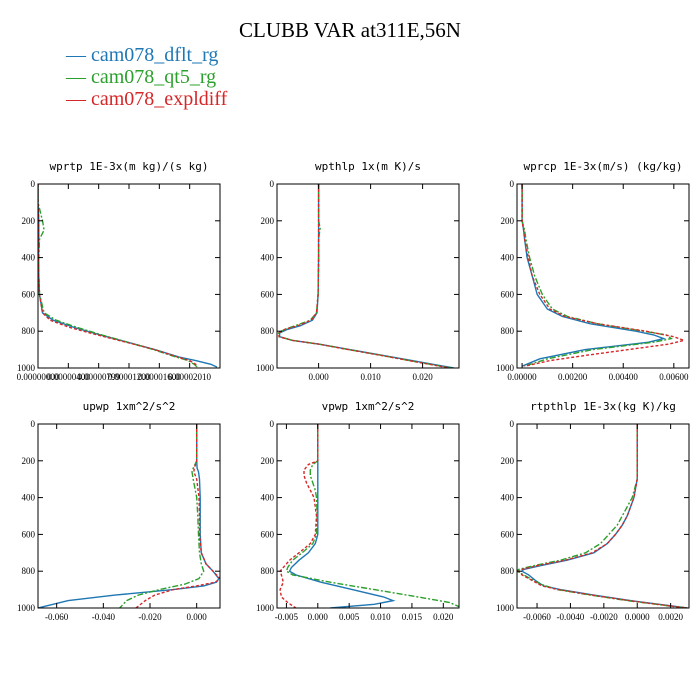  Describe the element at coordinates (57, 617) in the screenshot. I see `x-tick-label: -0.060` at that location.